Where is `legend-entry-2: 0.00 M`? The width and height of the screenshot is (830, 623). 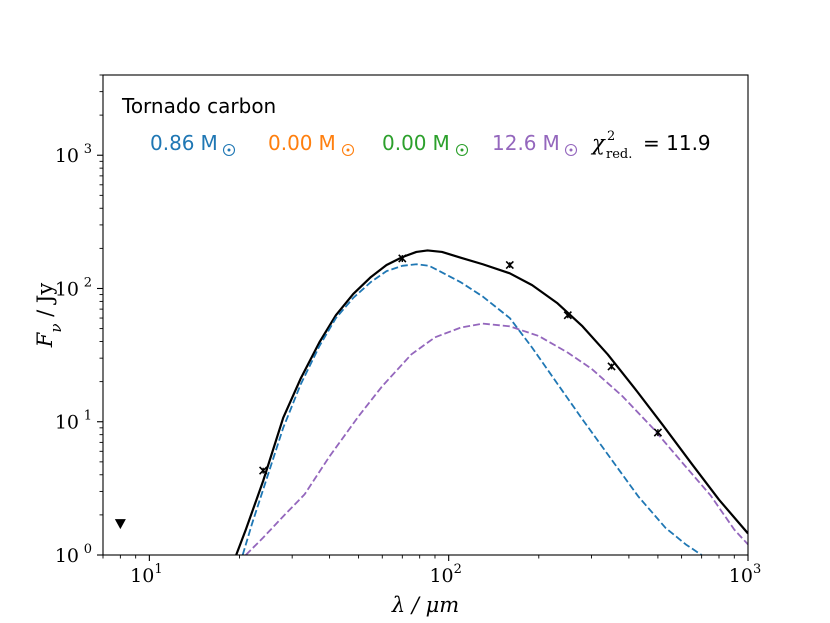
legend-entry-2: 0.00 M is located at coordinates (311, 144).